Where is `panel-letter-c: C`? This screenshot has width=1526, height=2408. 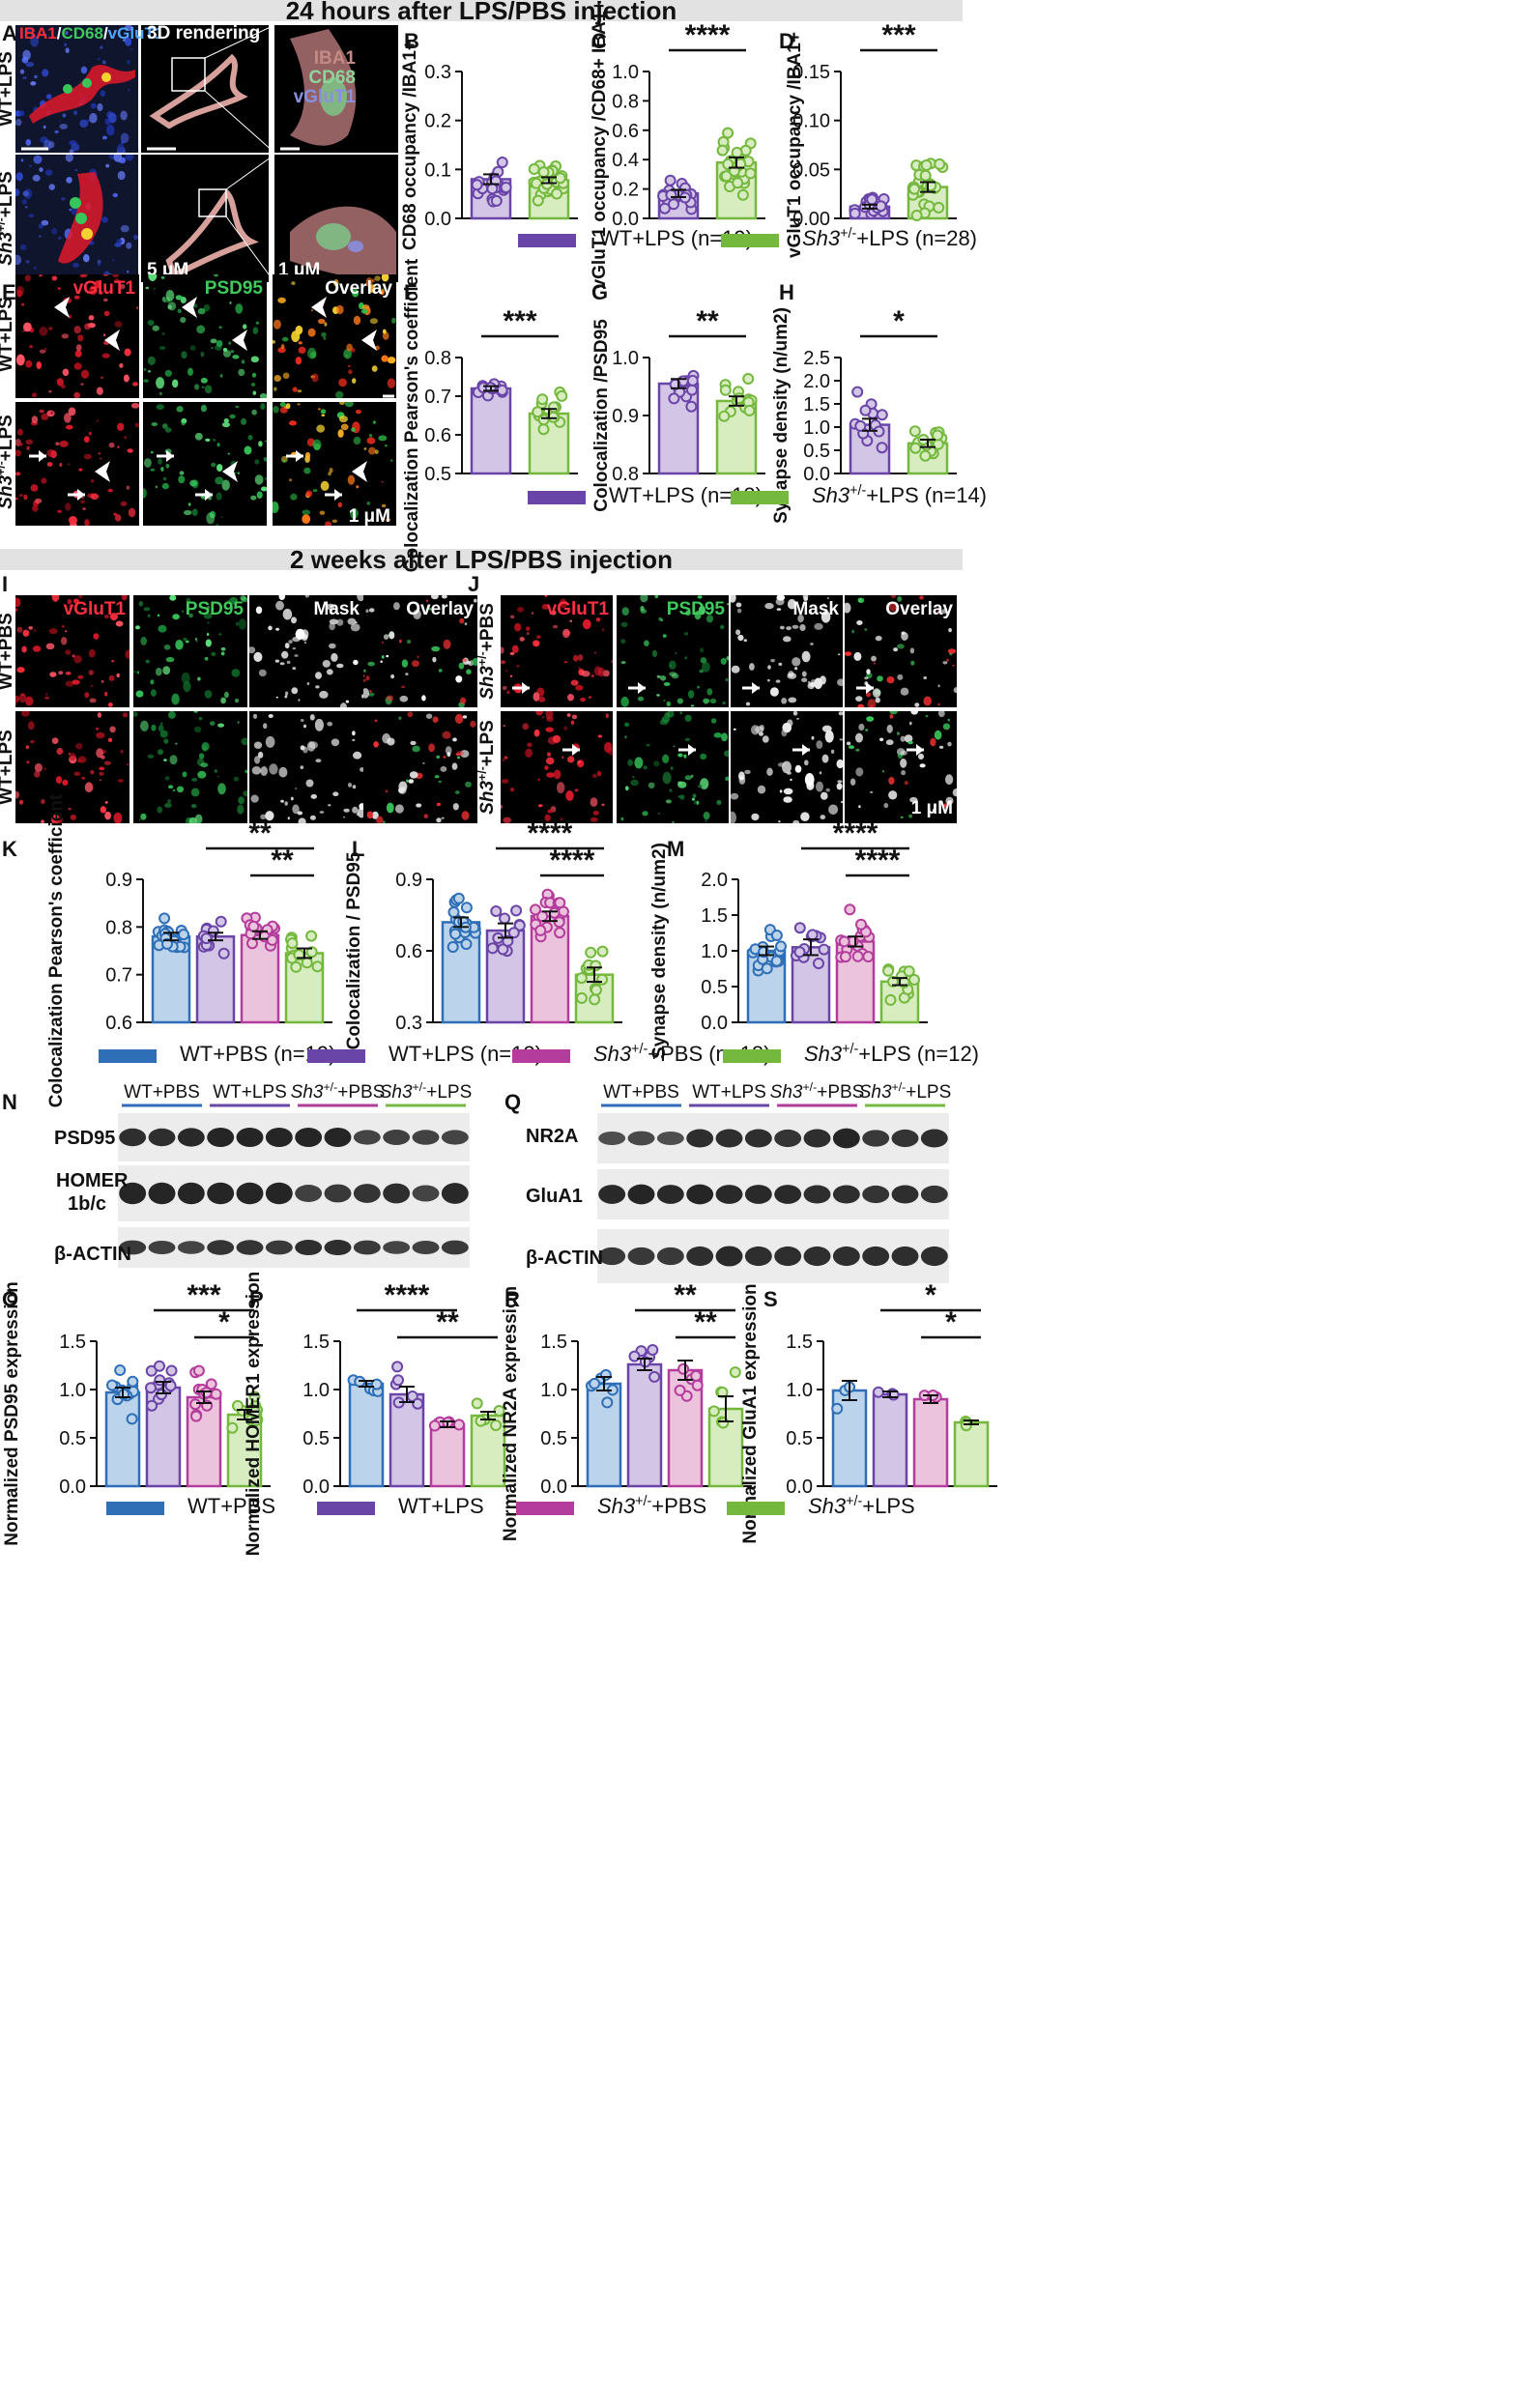 panel-letter-c: C is located at coordinates (599, 41).